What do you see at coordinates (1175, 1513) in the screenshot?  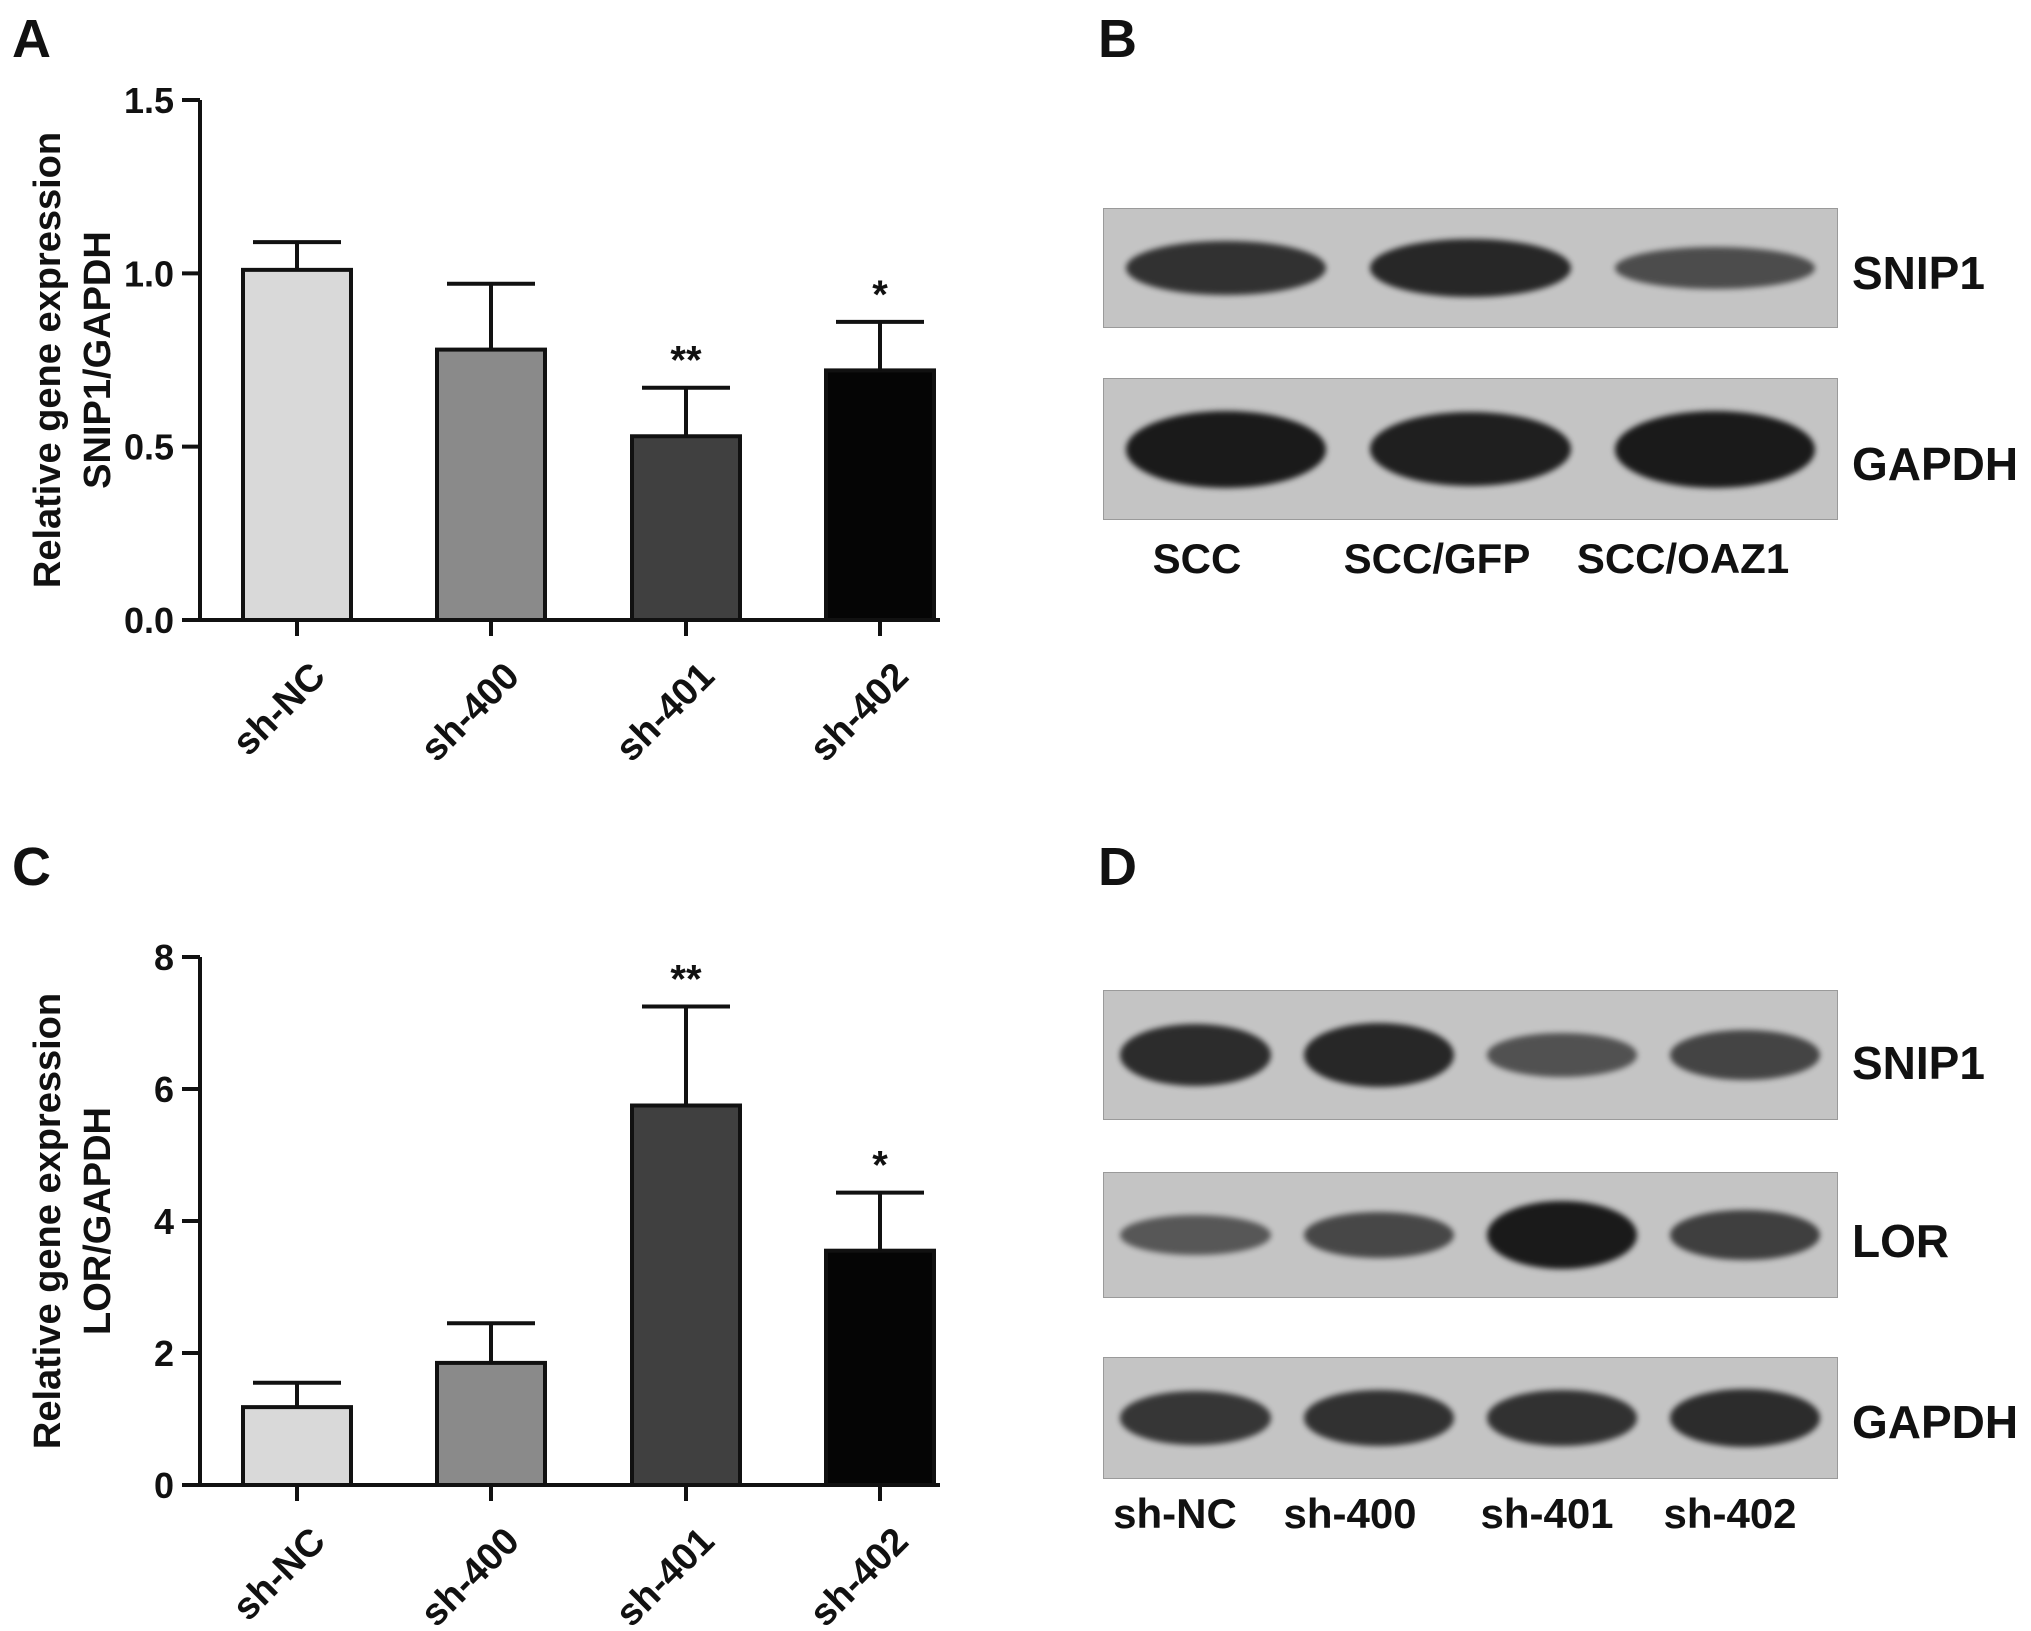 I see `blot-d-lane-label-0: sh-NC` at bounding box center [1175, 1513].